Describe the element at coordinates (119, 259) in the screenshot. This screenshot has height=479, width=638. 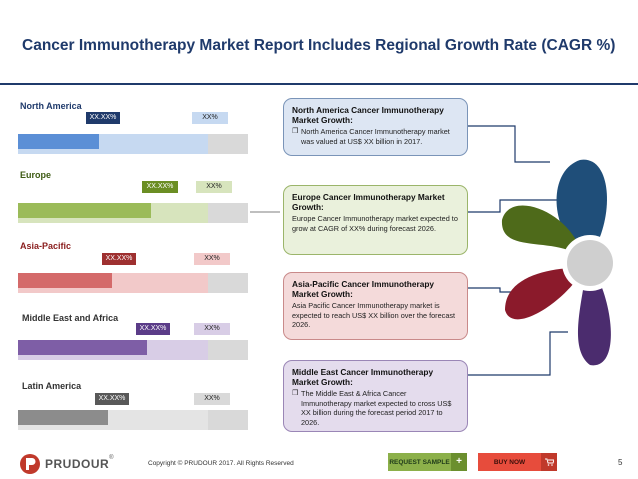
I see `value-tag-asia-pacific: XX.XX%` at that location.